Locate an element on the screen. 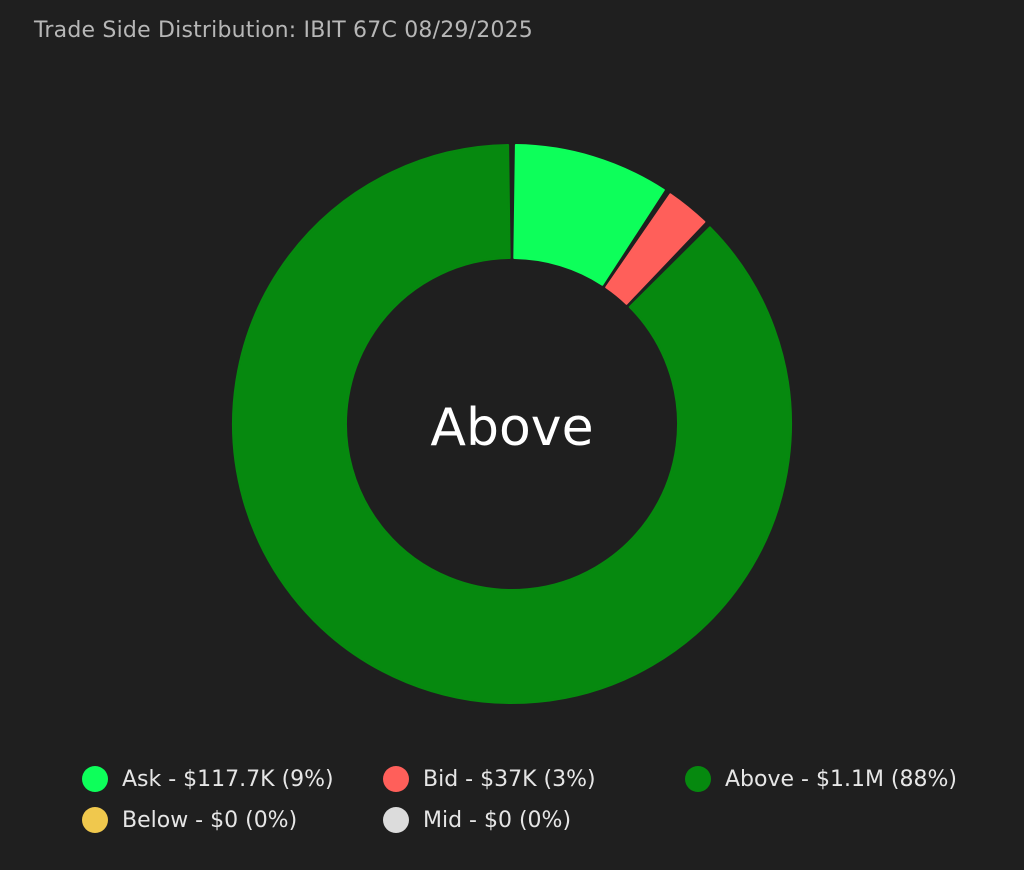  legend-label-bid: Bid - $37K (3%) is located at coordinates (509, 779).